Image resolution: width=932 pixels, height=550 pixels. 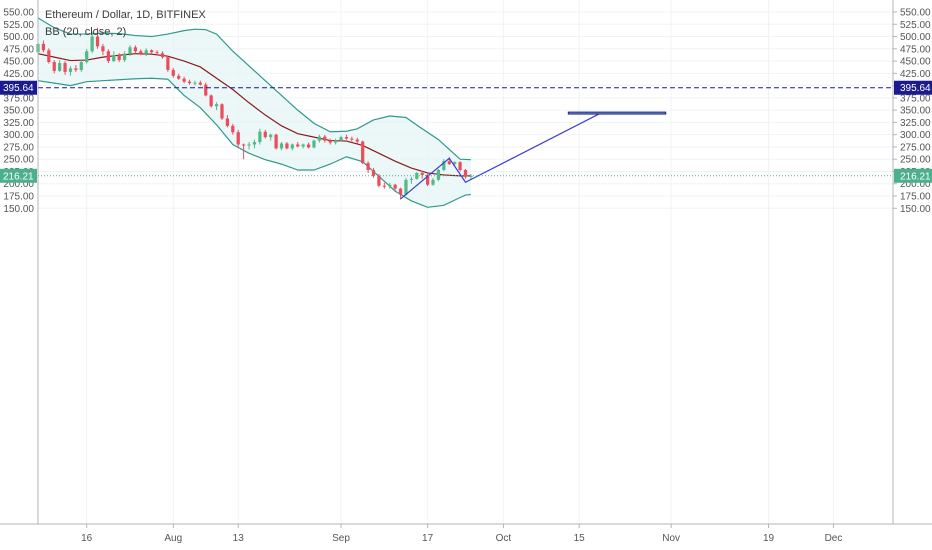 What do you see at coordinates (428, 538) in the screenshot?
I see `x-tick-label: 17` at bounding box center [428, 538].